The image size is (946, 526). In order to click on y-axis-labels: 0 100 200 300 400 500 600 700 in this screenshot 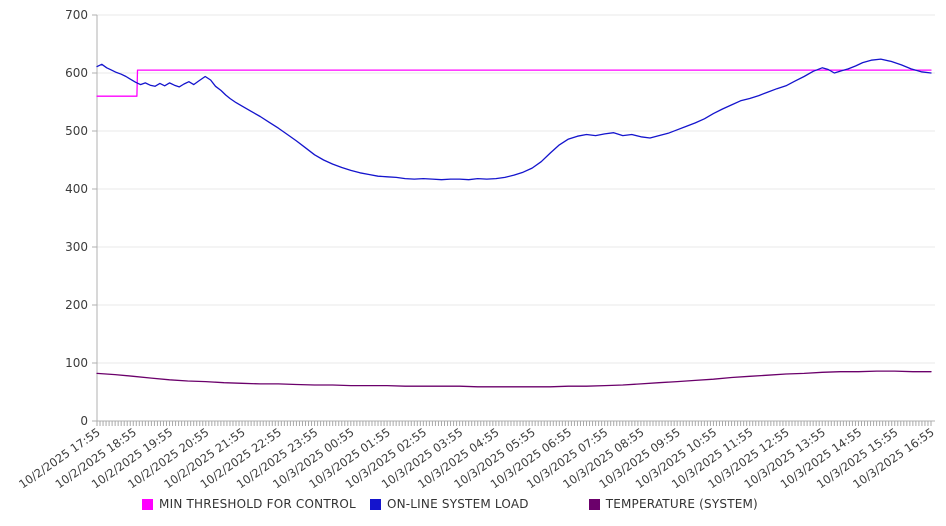, I will do `click(81, 218)`.